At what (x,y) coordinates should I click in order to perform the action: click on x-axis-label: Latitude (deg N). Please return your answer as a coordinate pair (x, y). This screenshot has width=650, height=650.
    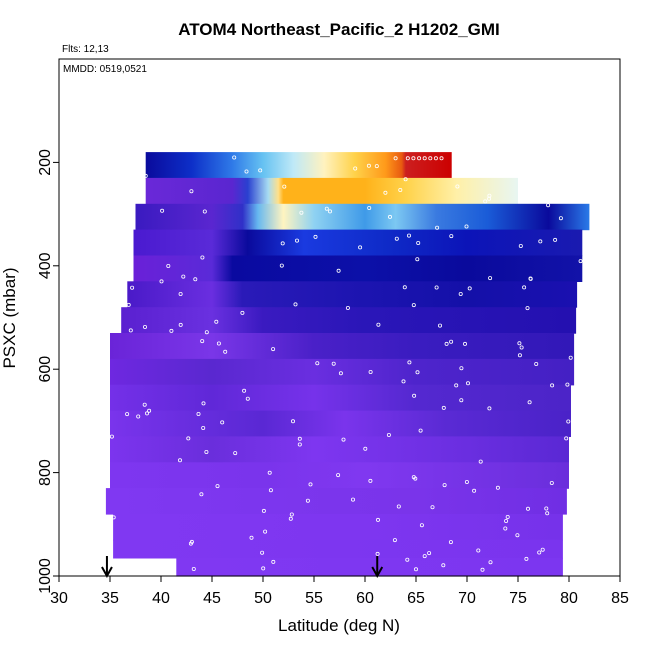
    Looking at the image, I should click on (339, 625).